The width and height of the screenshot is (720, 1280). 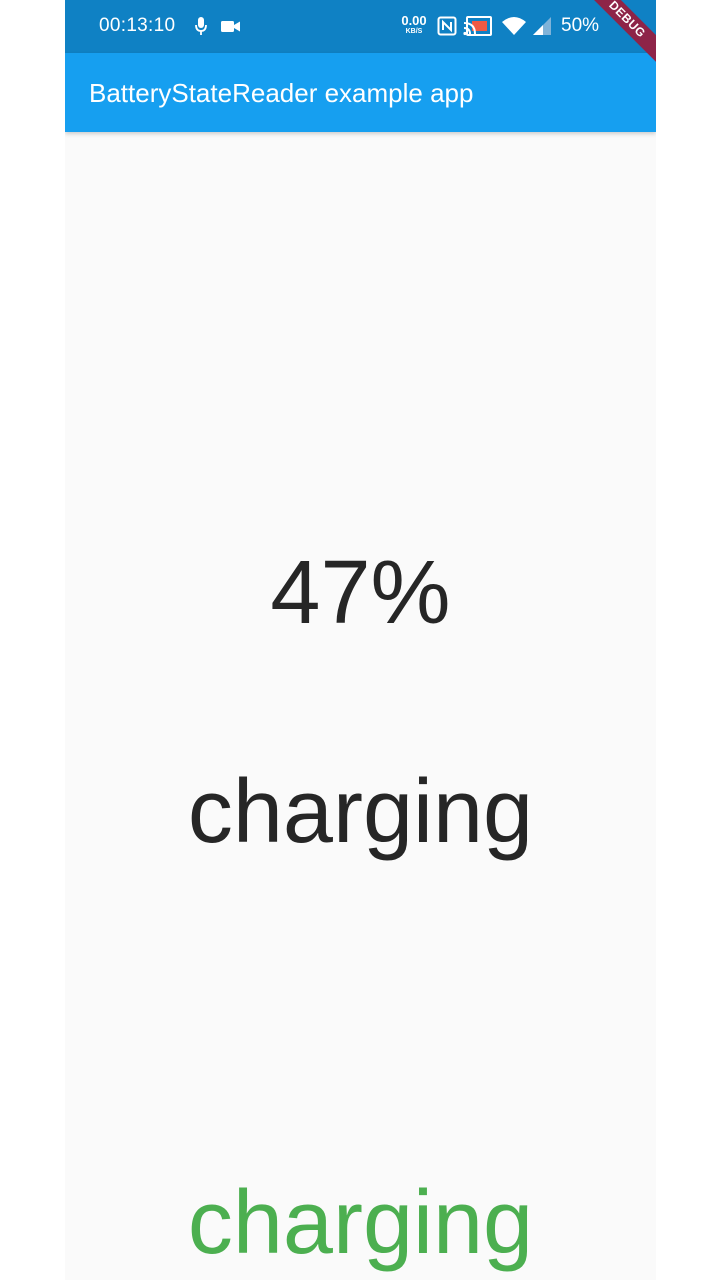 What do you see at coordinates (201, 26) in the screenshot?
I see `mic-icon` at bounding box center [201, 26].